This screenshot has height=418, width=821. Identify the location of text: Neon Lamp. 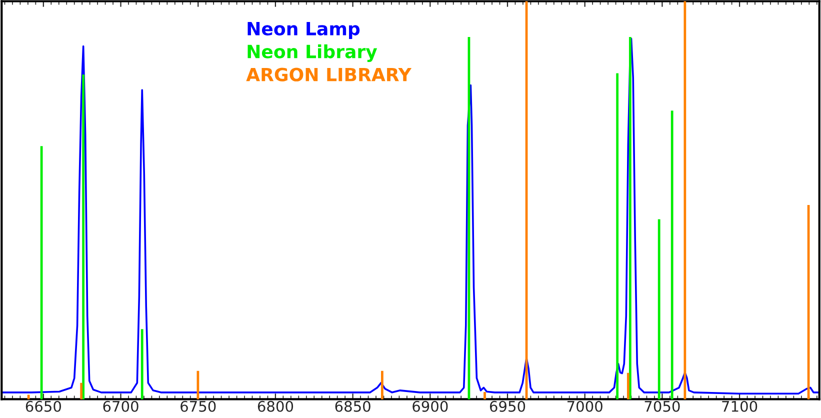
(304, 30).